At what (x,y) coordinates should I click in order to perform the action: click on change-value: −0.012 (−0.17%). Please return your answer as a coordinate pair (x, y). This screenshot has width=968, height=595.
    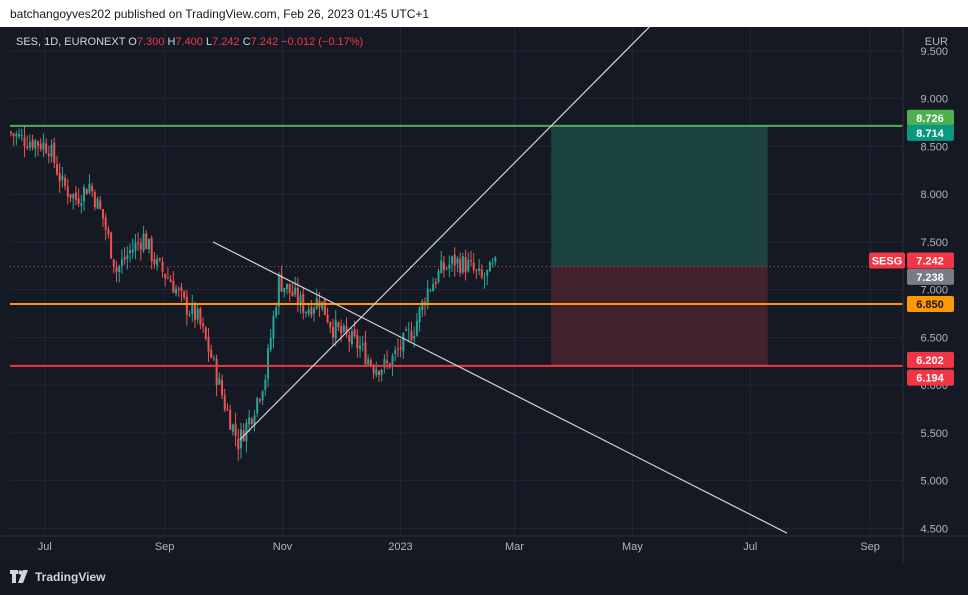
    Looking at the image, I should click on (322, 42).